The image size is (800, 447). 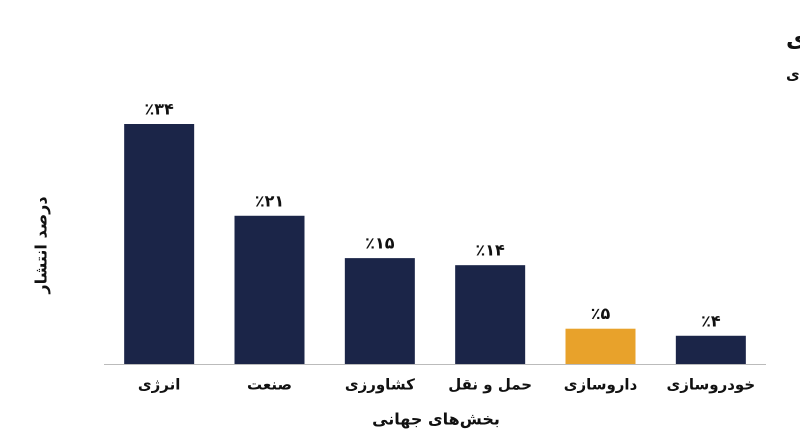 I want to click on value-label: ٪۵, so click(x=601, y=313).